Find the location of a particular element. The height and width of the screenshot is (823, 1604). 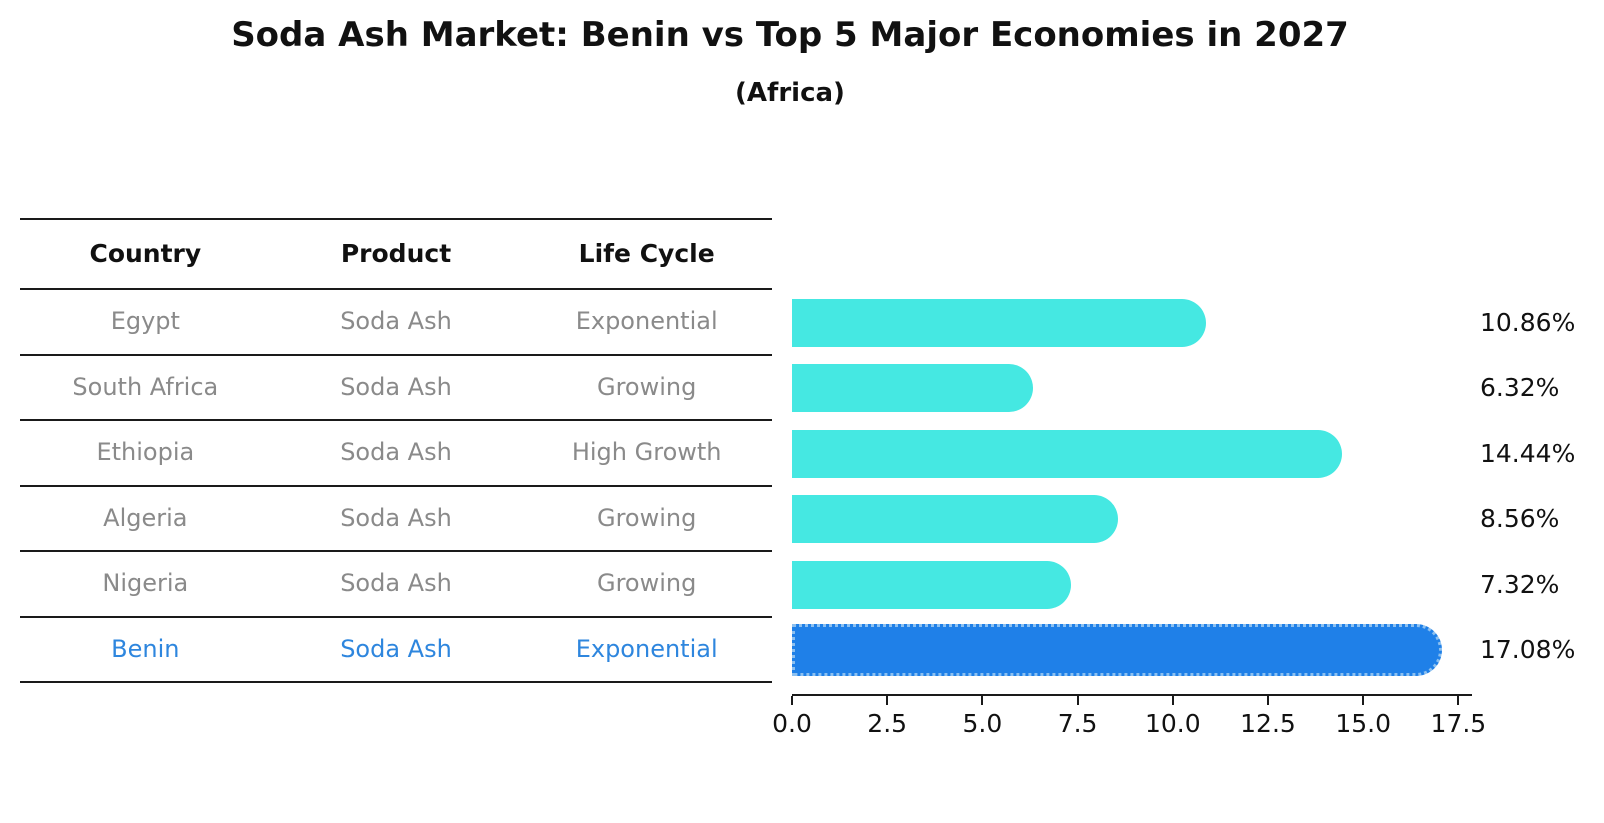

bar-value-label: 8.56% is located at coordinates (1520, 518).